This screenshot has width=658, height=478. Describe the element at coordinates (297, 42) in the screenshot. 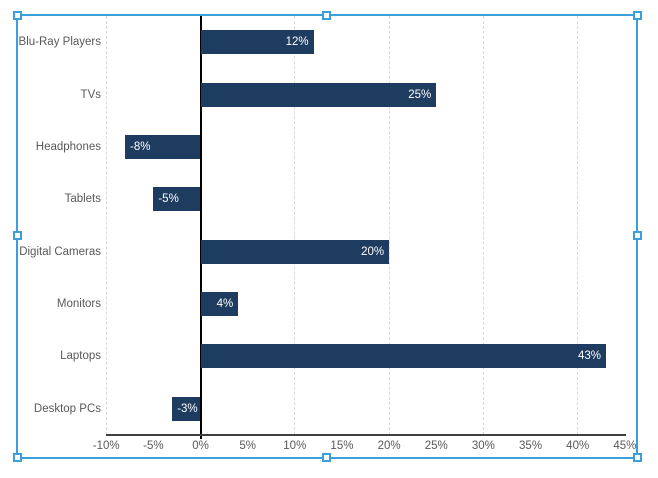

I see `data-label: 12%` at that location.